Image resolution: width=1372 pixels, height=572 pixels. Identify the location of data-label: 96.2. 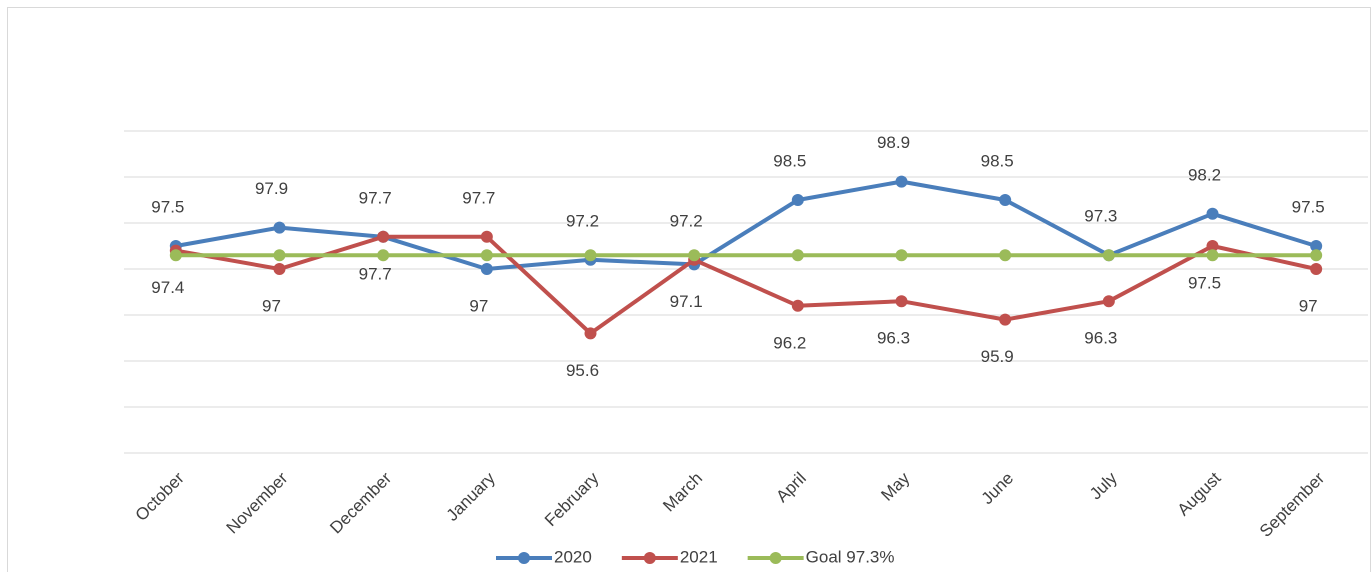
(789, 342).